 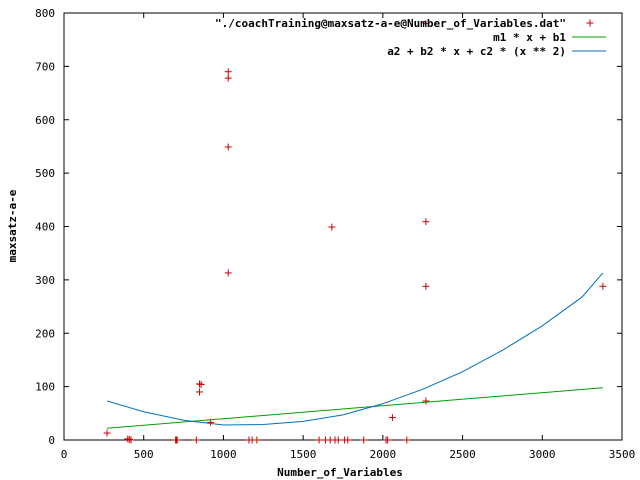 What do you see at coordinates (45, 66) in the screenshot?
I see `y-tick-label: 700` at bounding box center [45, 66].